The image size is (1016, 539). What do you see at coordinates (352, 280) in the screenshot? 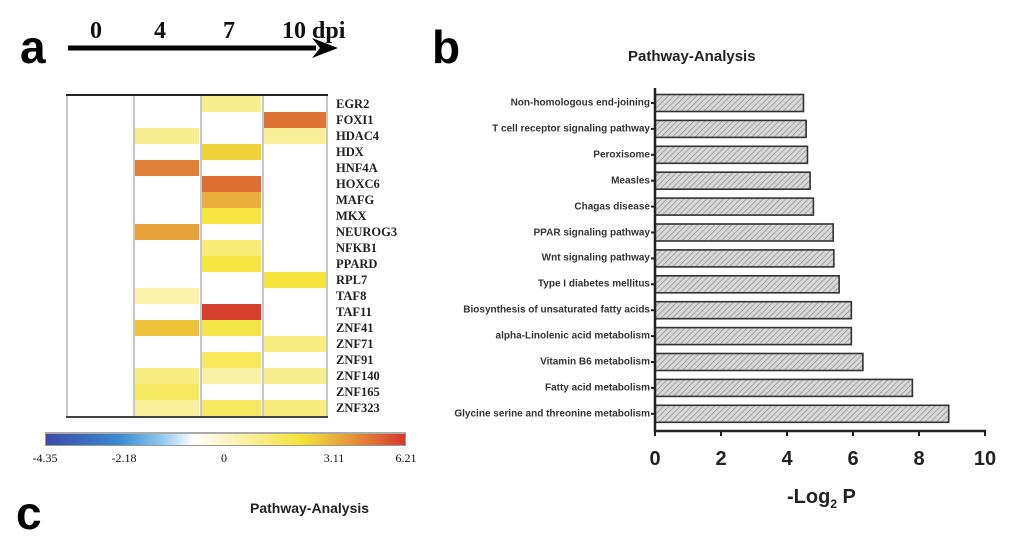
I see `heatmap-row-label: RPL7` at bounding box center [352, 280].